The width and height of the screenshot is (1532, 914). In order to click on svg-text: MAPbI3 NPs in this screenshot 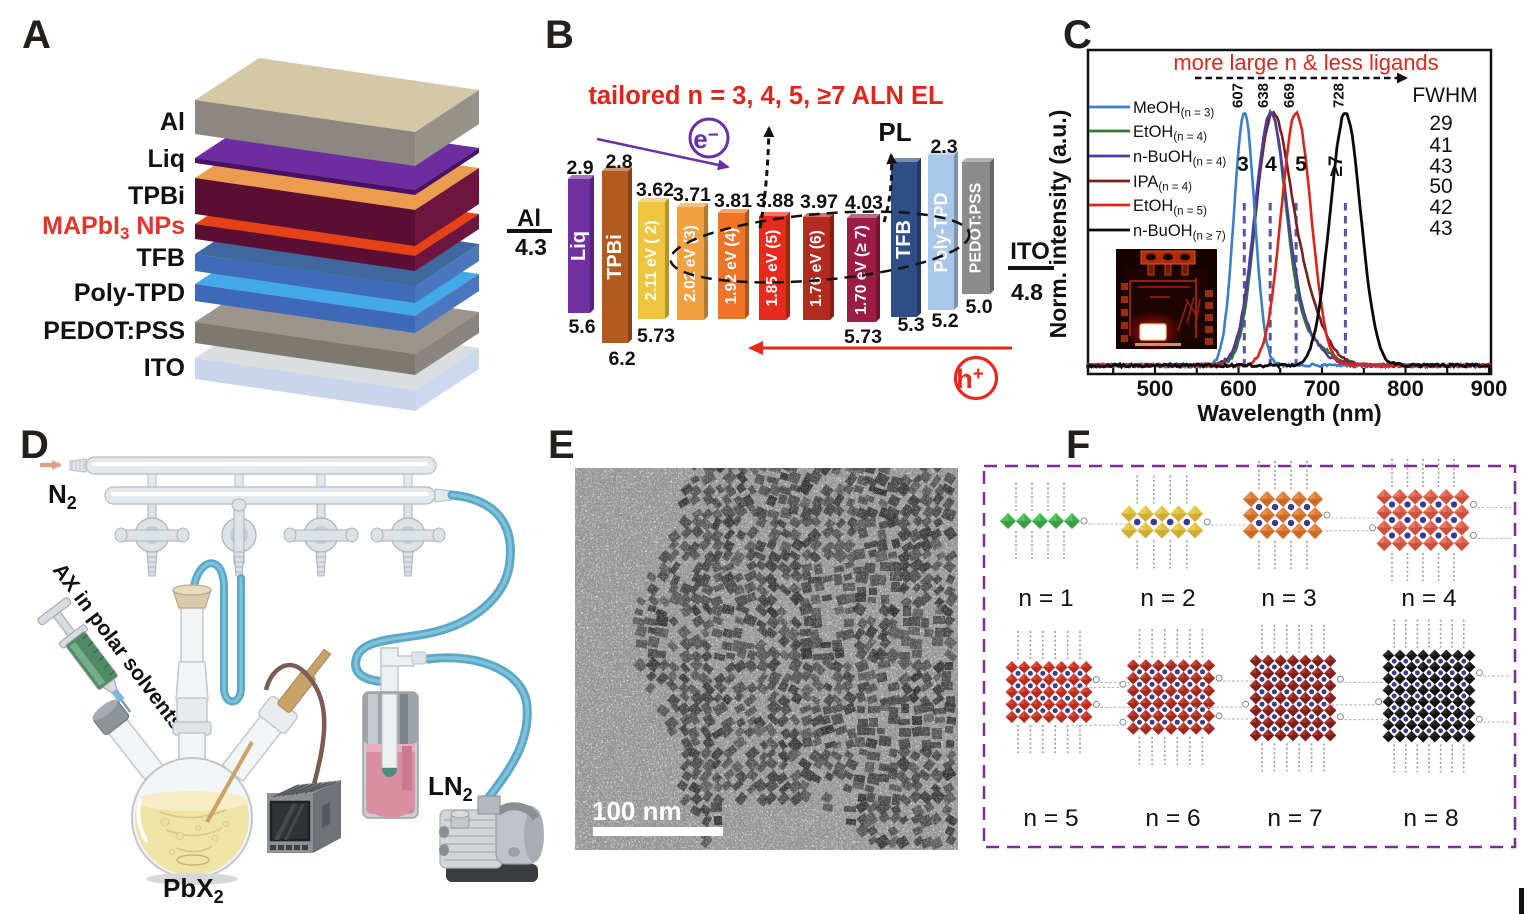, I will do `click(113, 227)`.